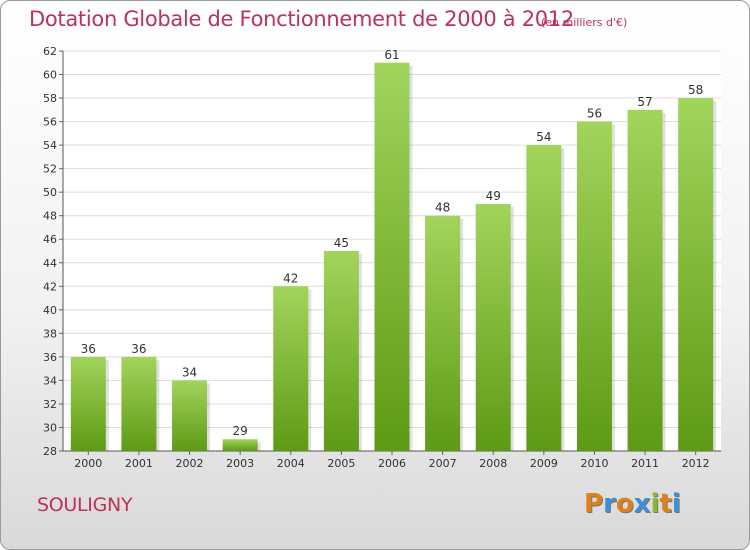 The height and width of the screenshot is (550, 750). Describe the element at coordinates (50, 145) in the screenshot. I see `y-tick-label: 54` at that location.